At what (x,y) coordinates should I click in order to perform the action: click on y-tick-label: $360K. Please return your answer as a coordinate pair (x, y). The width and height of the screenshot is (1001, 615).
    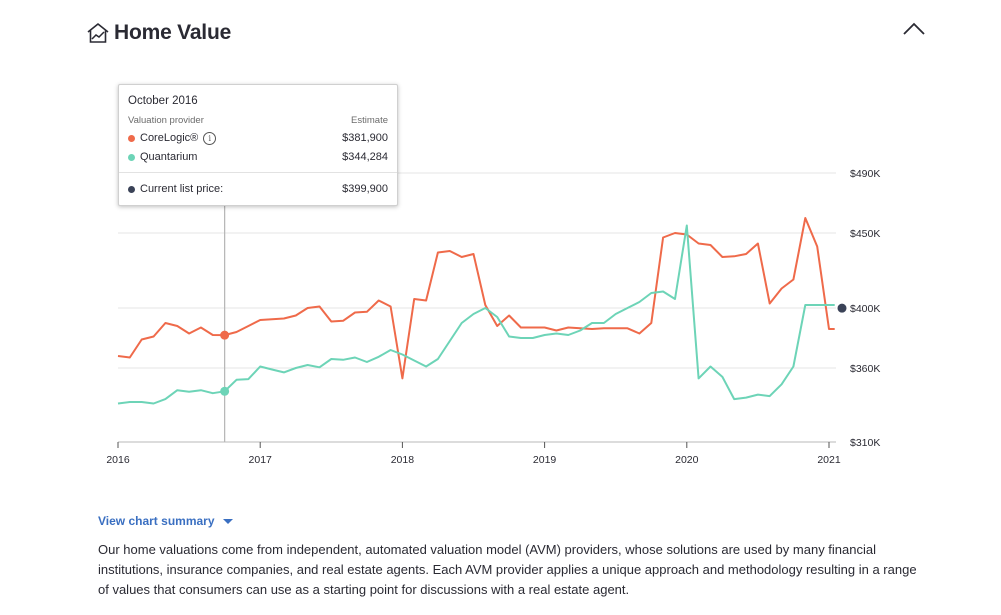
    Looking at the image, I should click on (865, 369).